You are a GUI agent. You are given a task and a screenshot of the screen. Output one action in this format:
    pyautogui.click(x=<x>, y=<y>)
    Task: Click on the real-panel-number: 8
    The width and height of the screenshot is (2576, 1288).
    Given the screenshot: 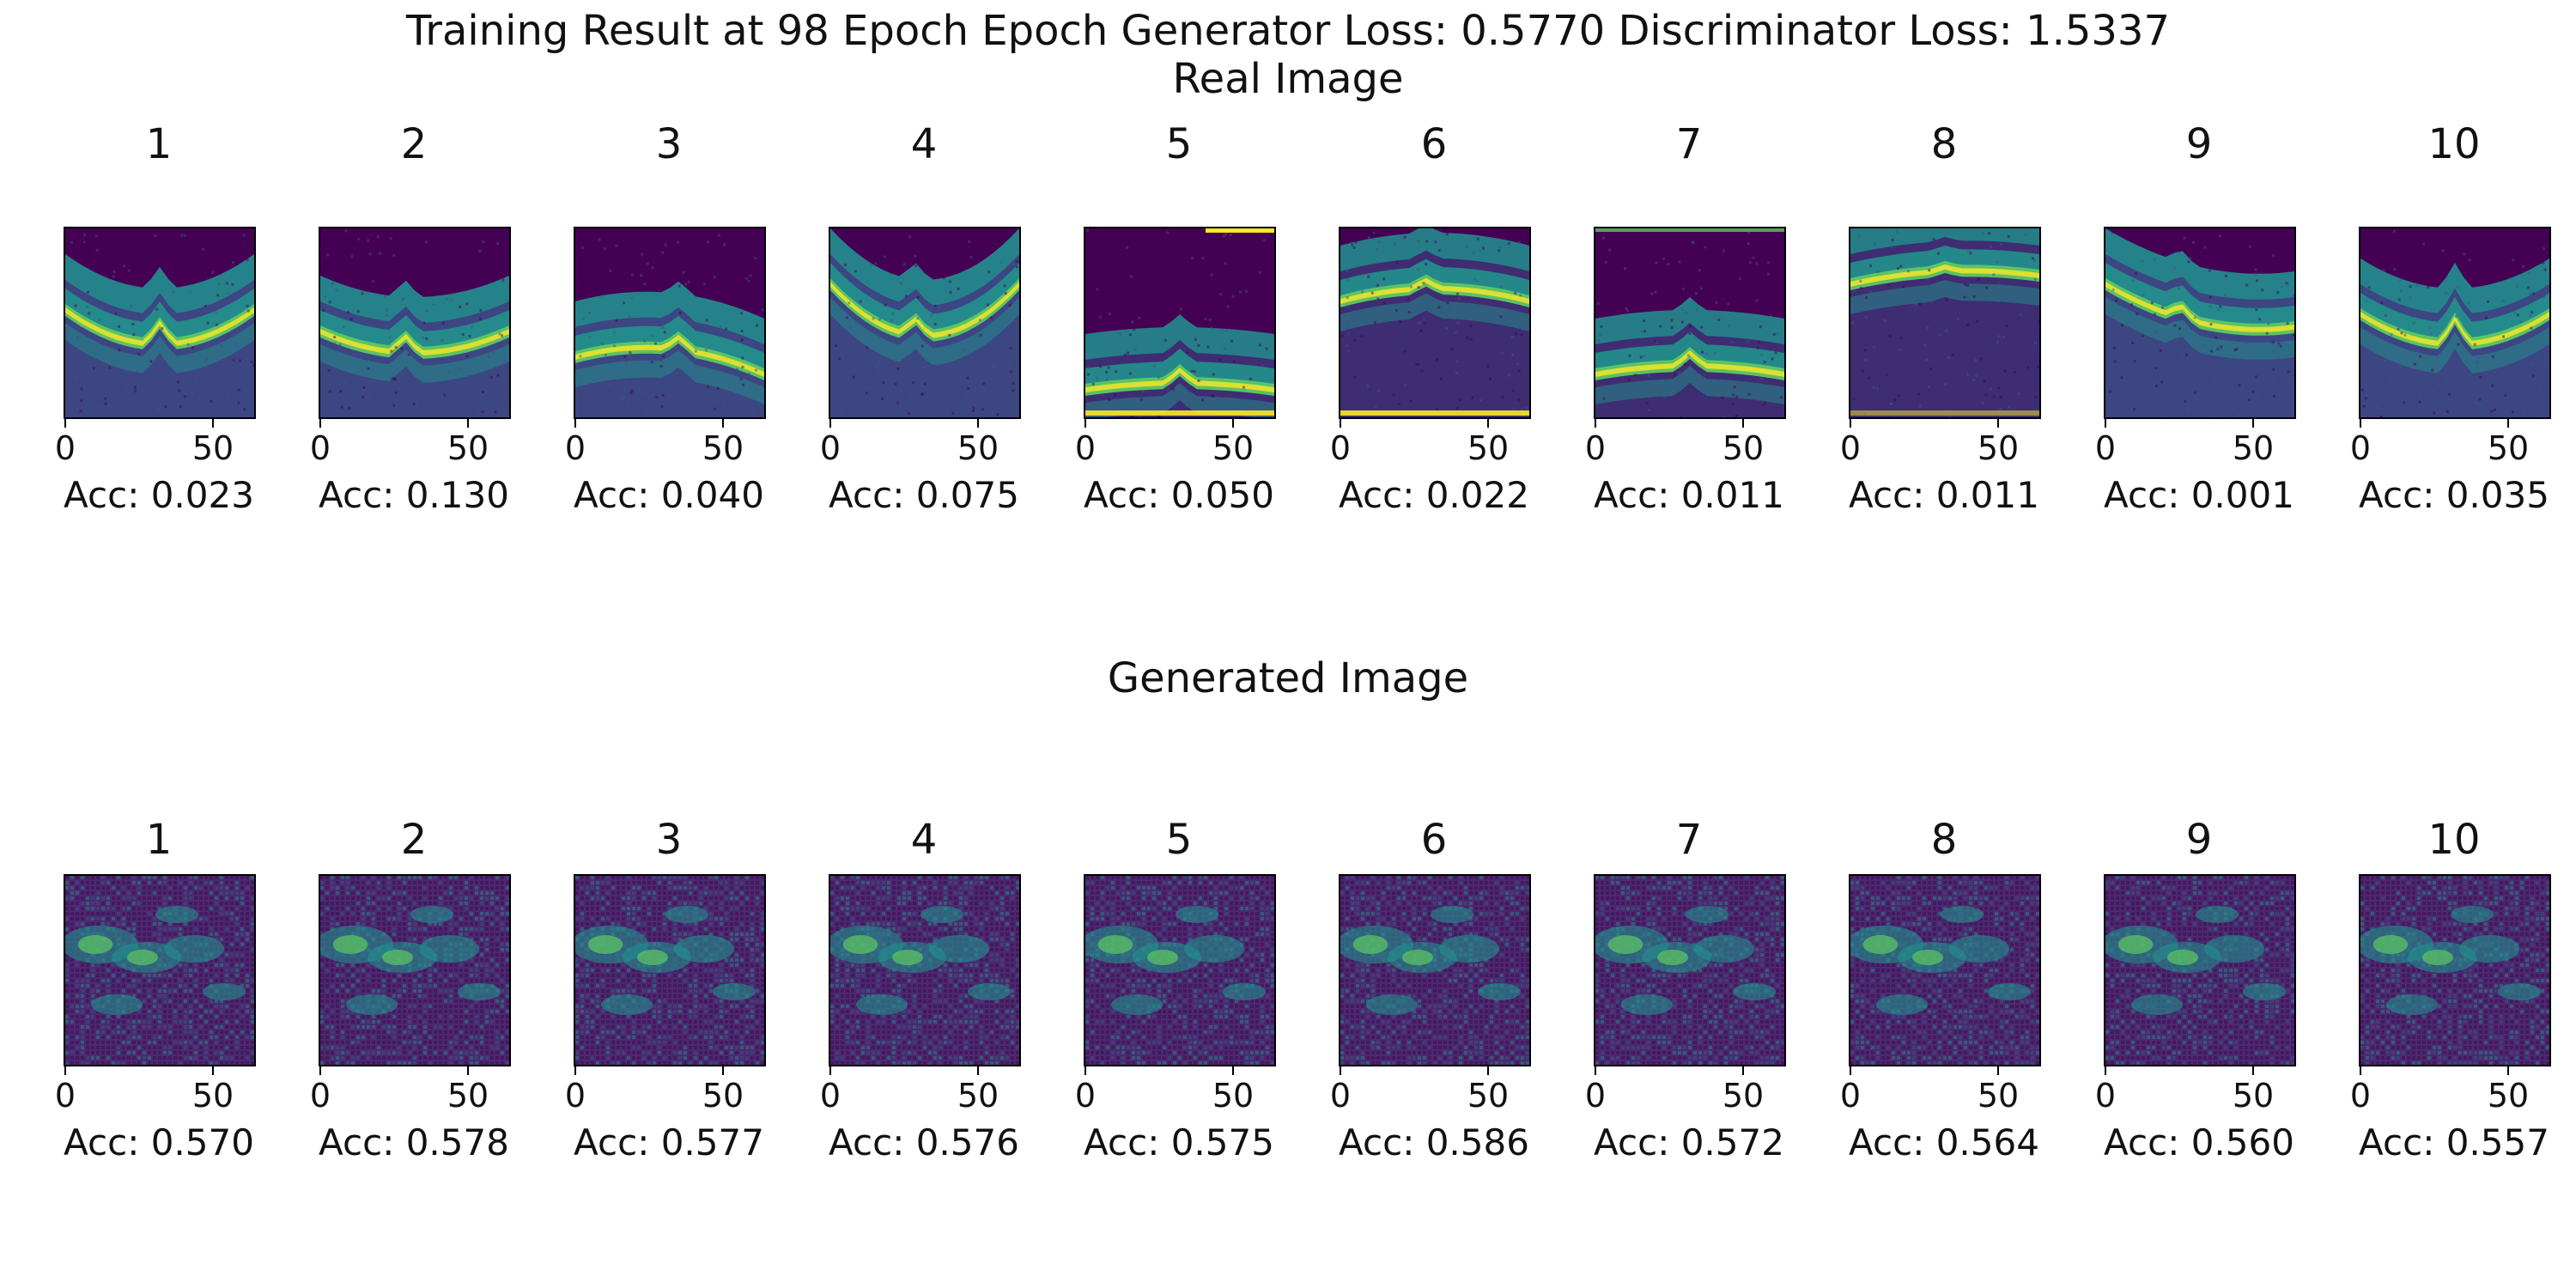 What is the action you would take?
    pyautogui.click(x=1944, y=144)
    